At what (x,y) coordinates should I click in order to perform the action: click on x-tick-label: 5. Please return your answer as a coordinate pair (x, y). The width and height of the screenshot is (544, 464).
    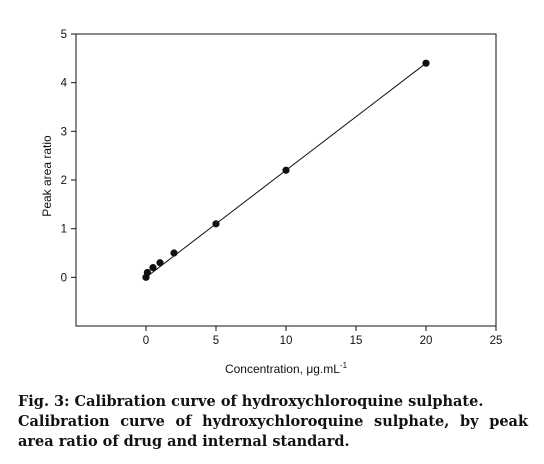
    Looking at the image, I should click on (216, 341).